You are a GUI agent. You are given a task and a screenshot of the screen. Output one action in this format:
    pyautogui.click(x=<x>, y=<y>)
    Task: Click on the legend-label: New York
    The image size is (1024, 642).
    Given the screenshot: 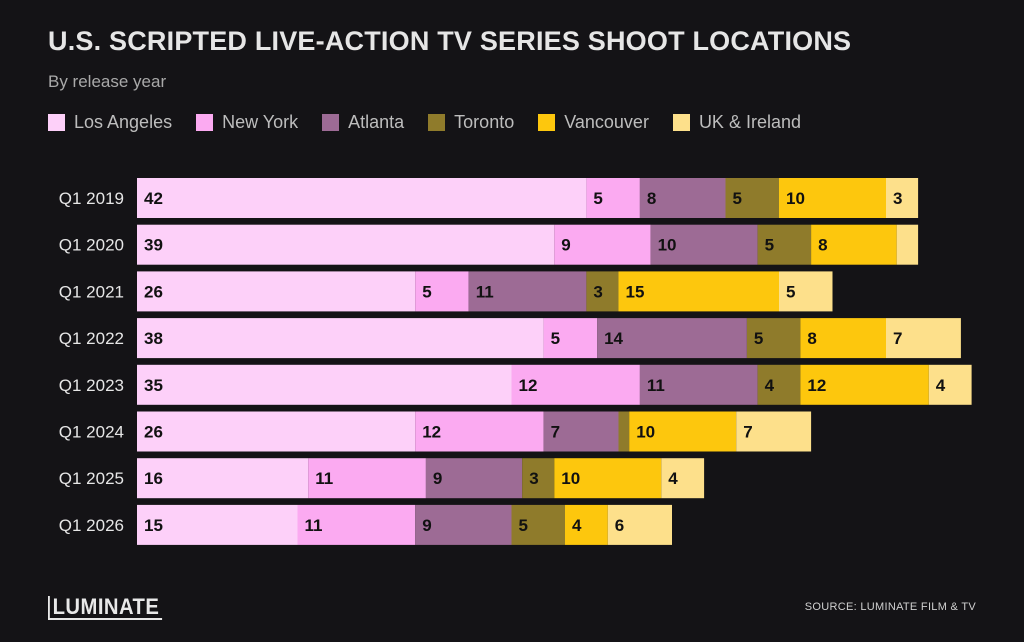 What is the action you would take?
    pyautogui.click(x=260, y=122)
    